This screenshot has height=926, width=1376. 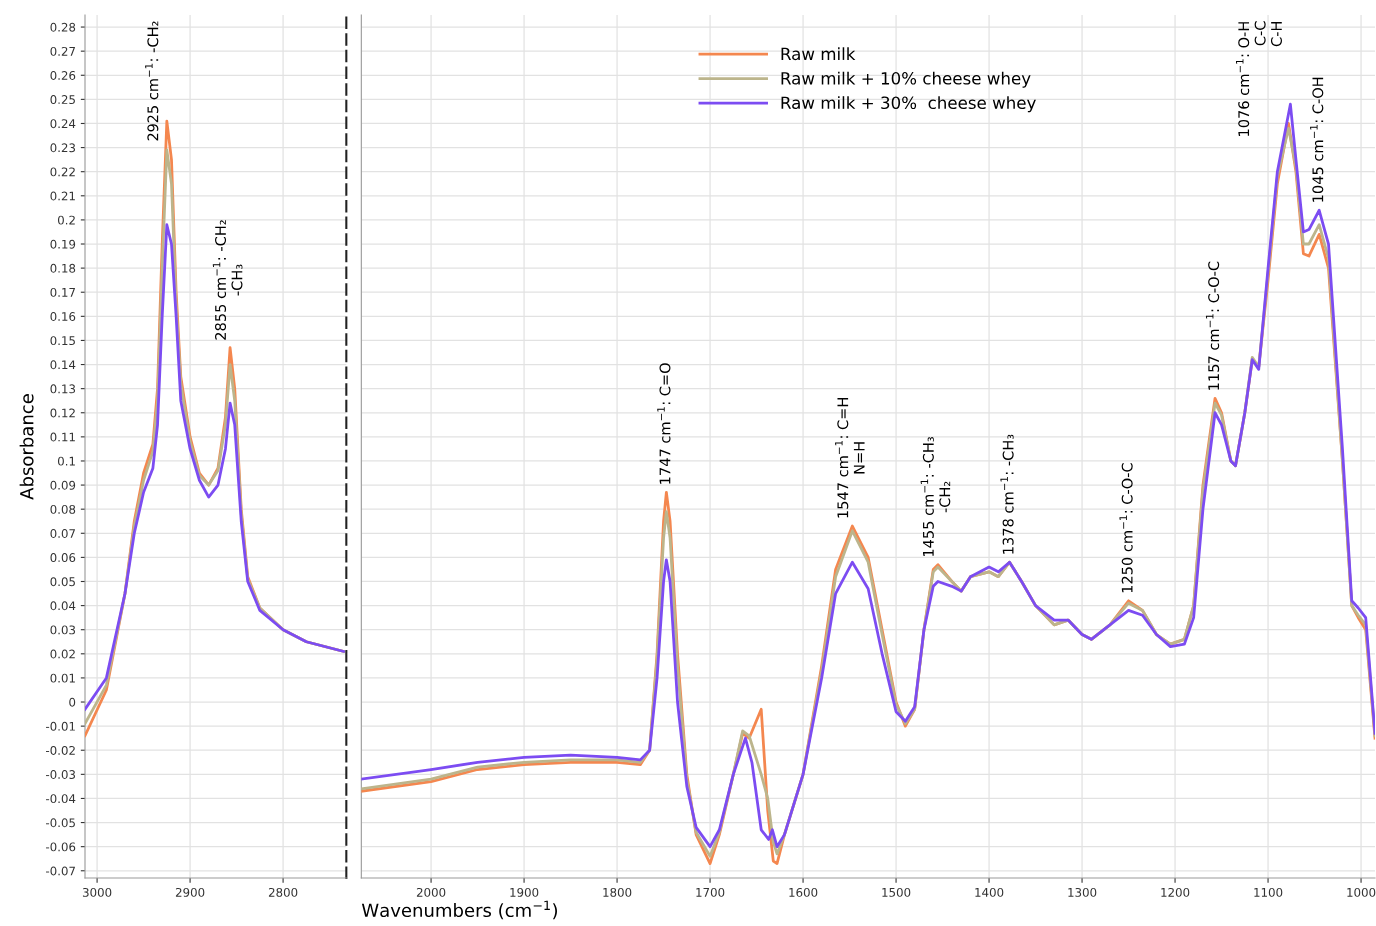 I want to click on y-tick-label: 0.28, so click(x=63, y=27).